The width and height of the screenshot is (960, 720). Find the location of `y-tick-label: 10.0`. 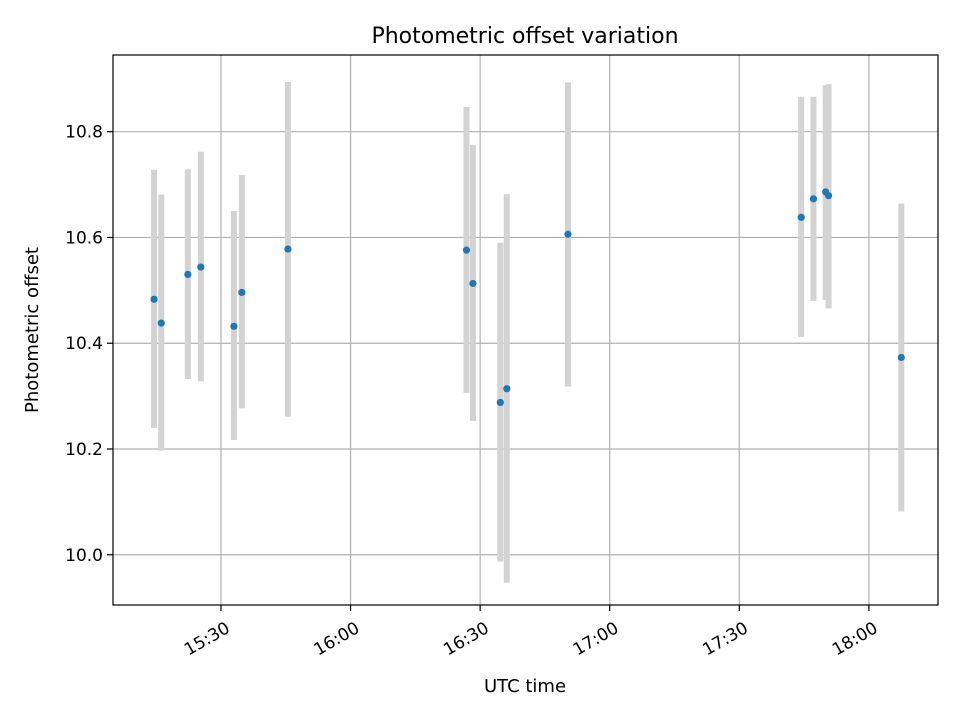

y-tick-label: 10.0 is located at coordinates (84, 556).